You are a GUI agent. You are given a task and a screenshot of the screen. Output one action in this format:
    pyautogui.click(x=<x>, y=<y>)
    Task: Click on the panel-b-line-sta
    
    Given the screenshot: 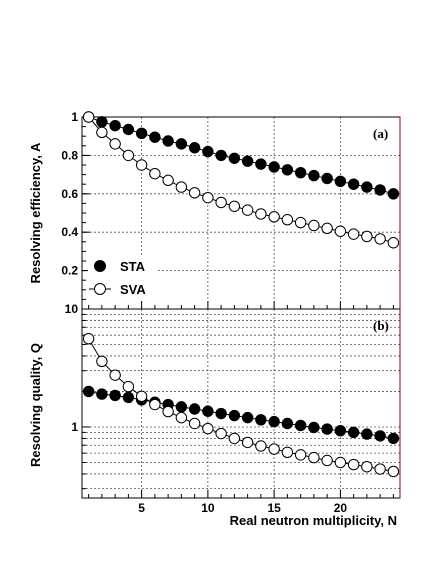 What is the action you would take?
    pyautogui.click(x=241, y=414)
    